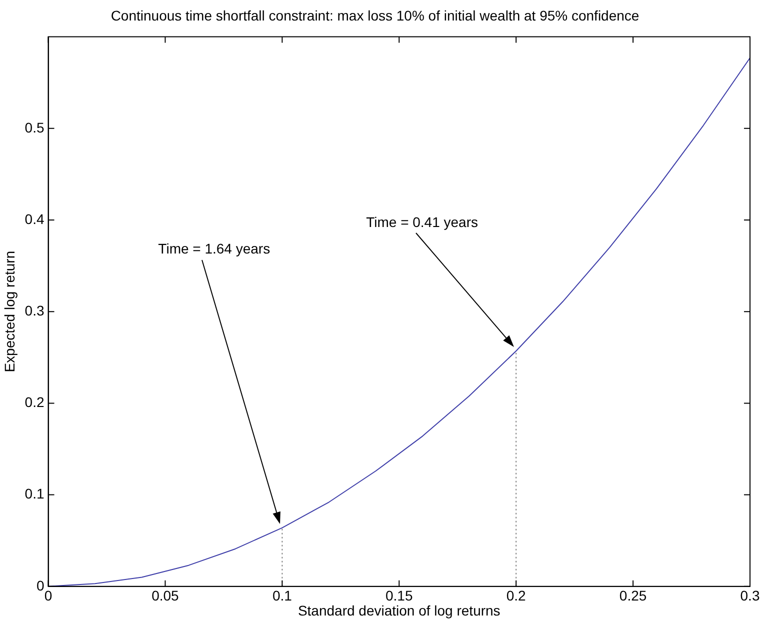 This screenshot has width=762, height=622. Describe the element at coordinates (34, 310) in the screenshot. I see `y-tick-label: 0.3` at that location.